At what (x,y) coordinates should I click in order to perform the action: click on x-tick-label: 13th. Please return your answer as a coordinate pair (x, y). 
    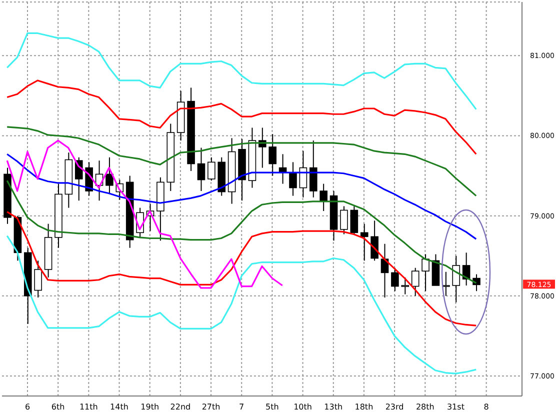
    Looking at the image, I should click on (333, 407).